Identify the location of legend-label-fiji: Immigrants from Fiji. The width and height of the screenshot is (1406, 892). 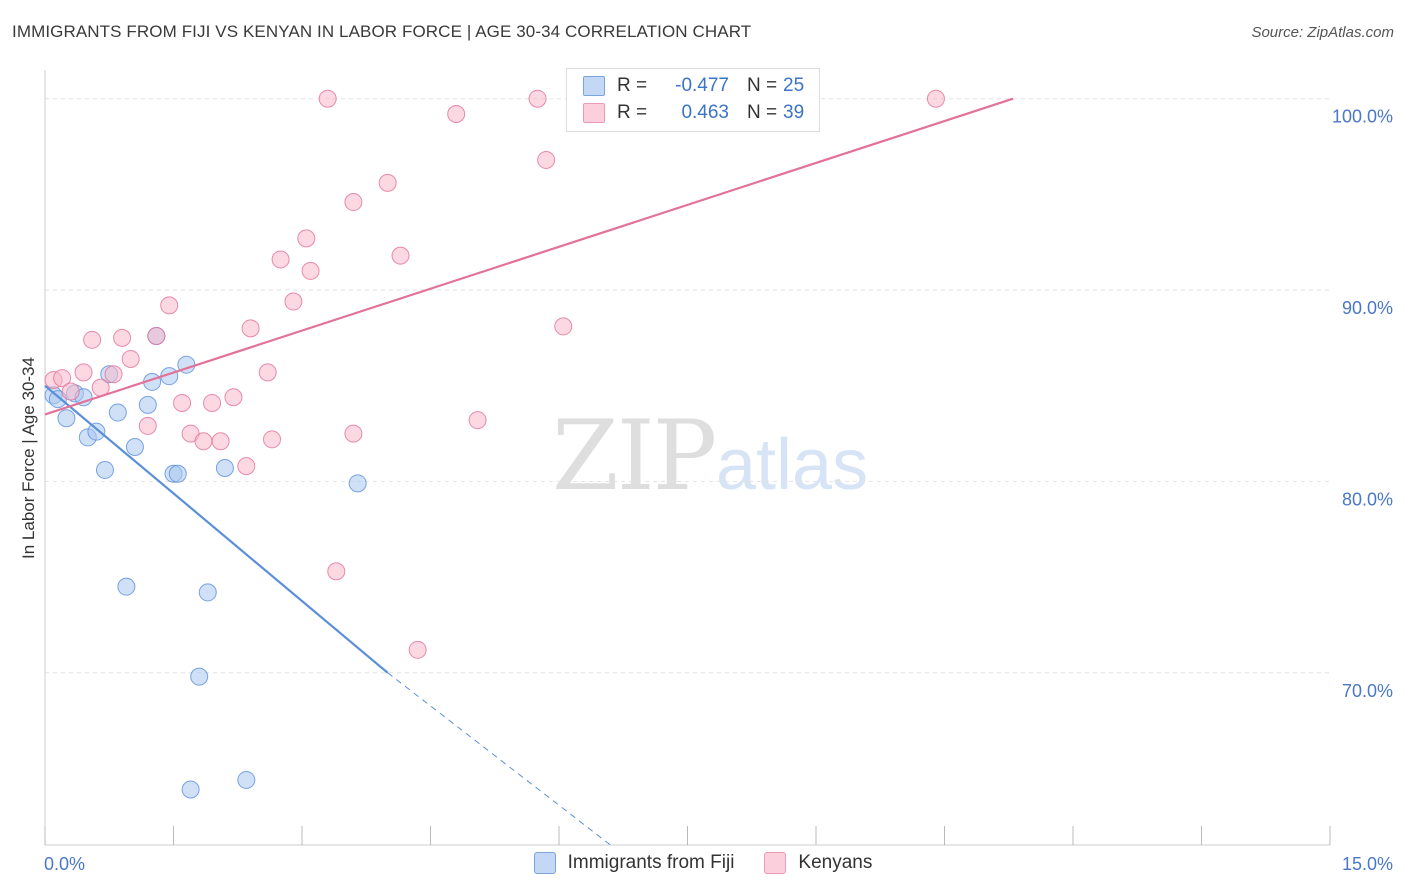
(651, 862).